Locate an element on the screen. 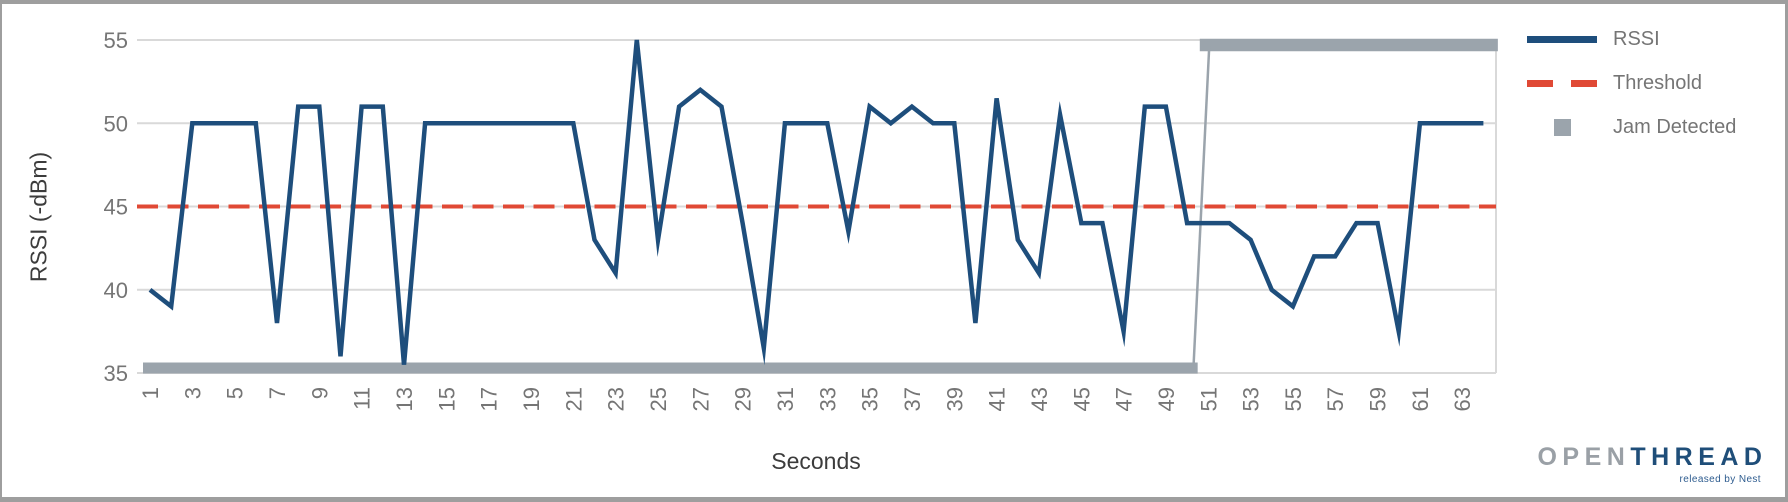 The height and width of the screenshot is (502, 1788). chart-legend: RSSI Threshold Jam Detected is located at coordinates (1631, 83).